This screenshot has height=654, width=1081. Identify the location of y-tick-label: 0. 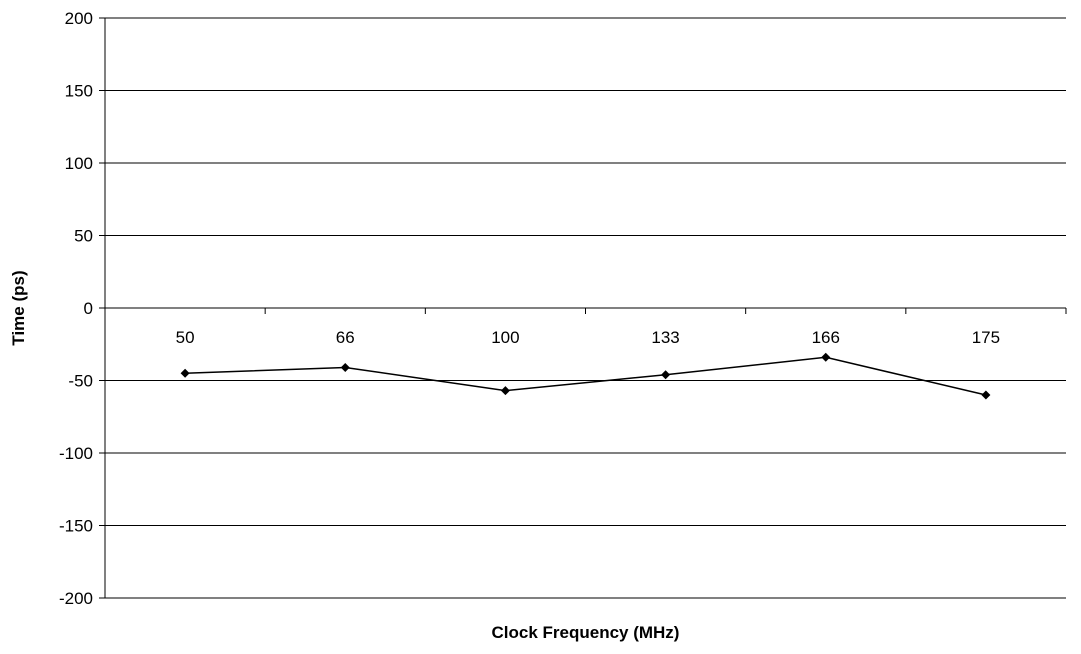
(88, 308).